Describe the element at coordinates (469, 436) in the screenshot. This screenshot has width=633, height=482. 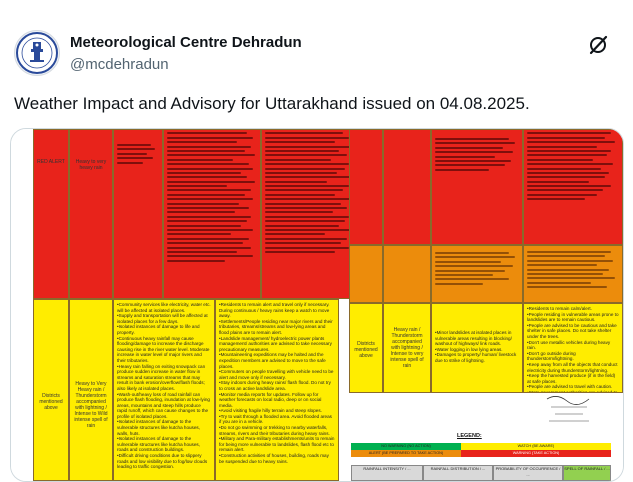
I see `legend-title: LEGEND:` at that location.